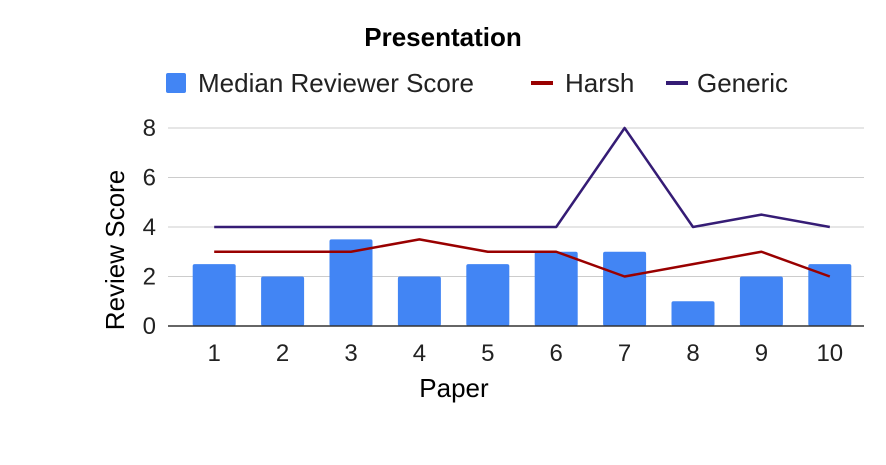  I want to click on y-tick-label: 6, so click(149, 178).